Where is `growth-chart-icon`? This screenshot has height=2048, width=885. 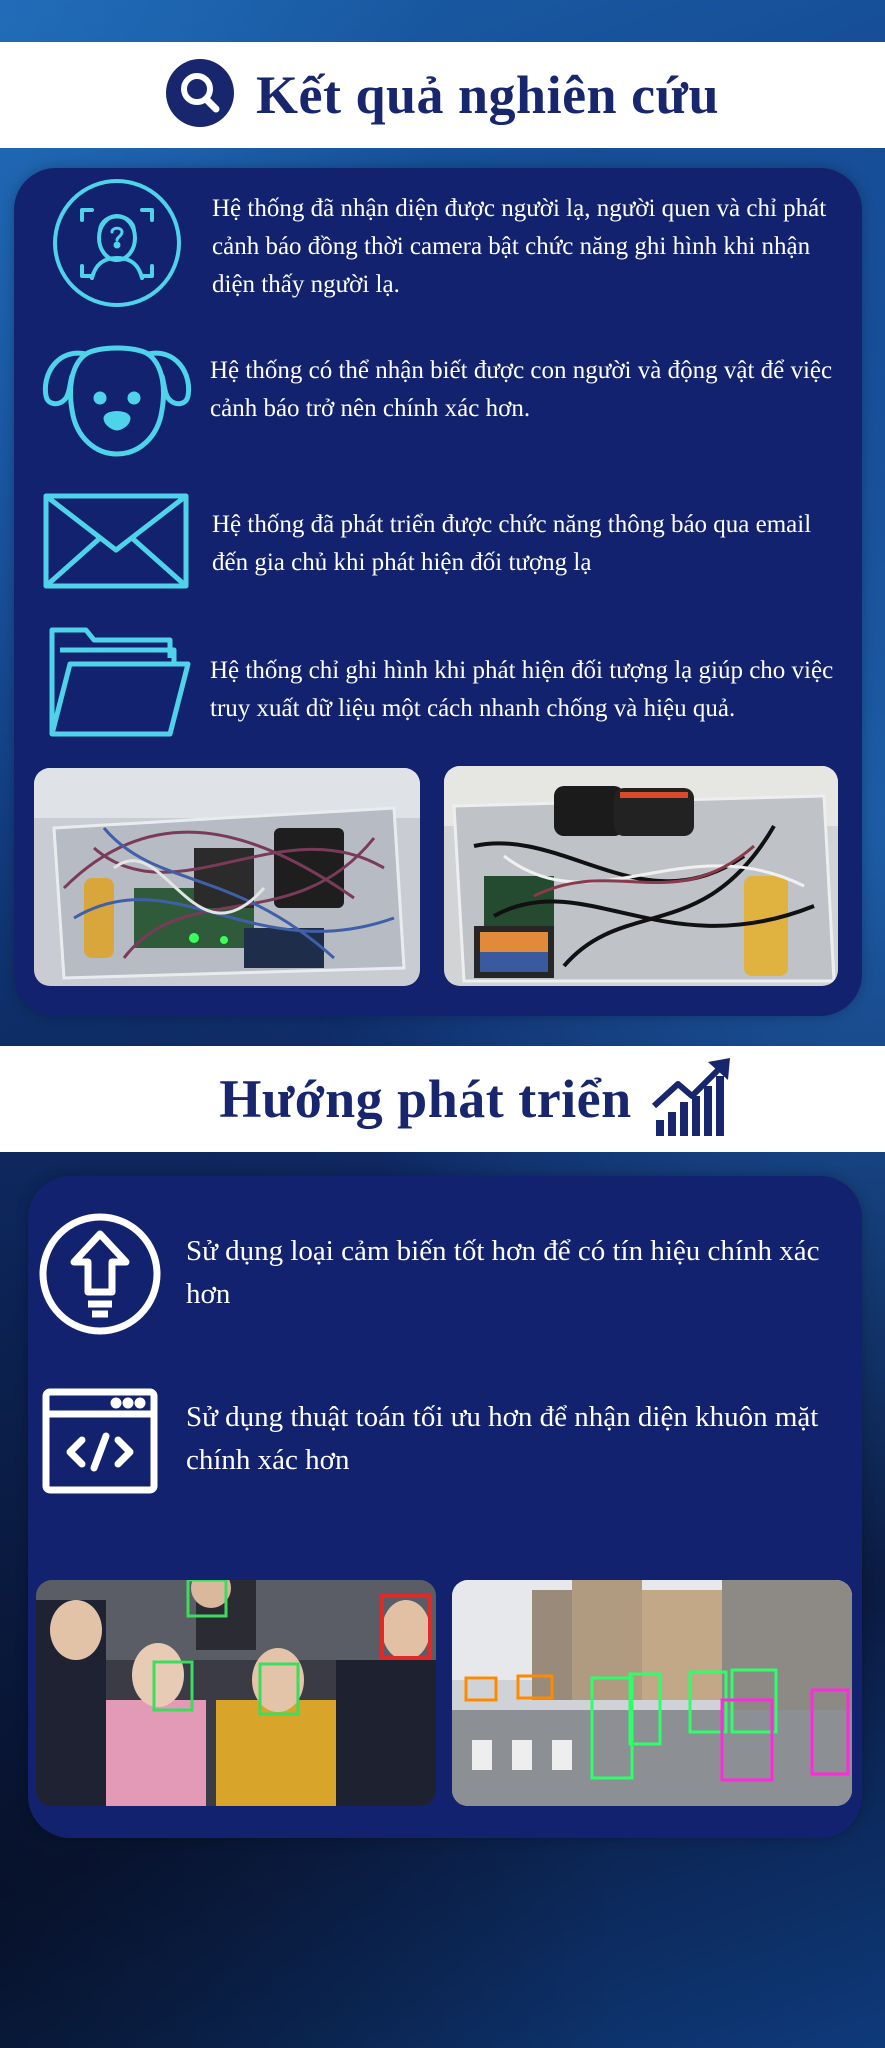
growth-chart-icon is located at coordinates (693, 1099).